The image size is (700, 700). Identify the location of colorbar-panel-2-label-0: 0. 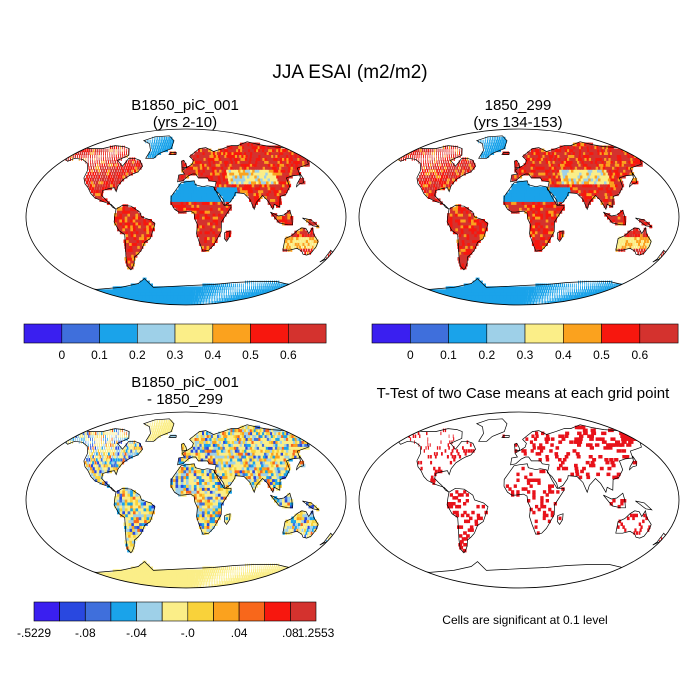
(410, 355).